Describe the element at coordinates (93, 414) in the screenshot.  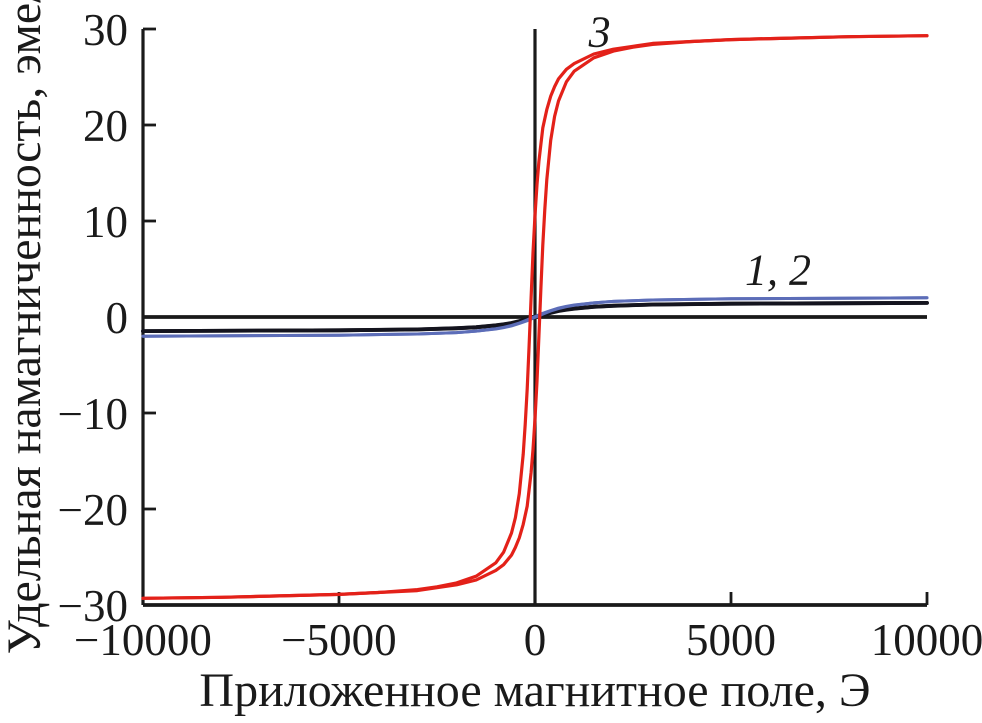
I see `y-tick-label: −10` at that location.